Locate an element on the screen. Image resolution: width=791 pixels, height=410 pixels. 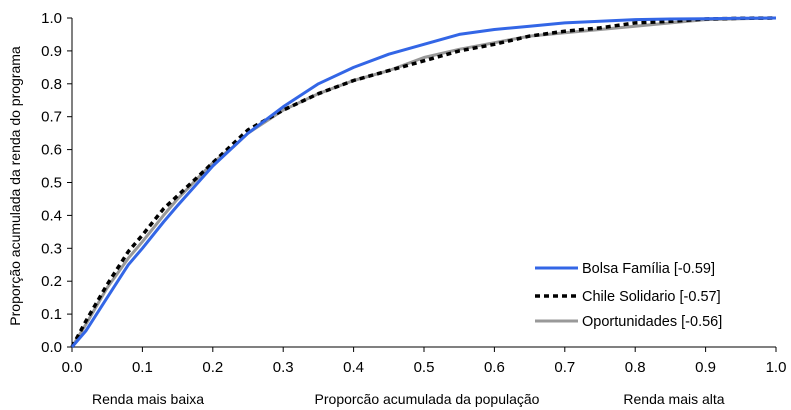
y-tick-label: 0.9 is located at coordinates (51, 51).